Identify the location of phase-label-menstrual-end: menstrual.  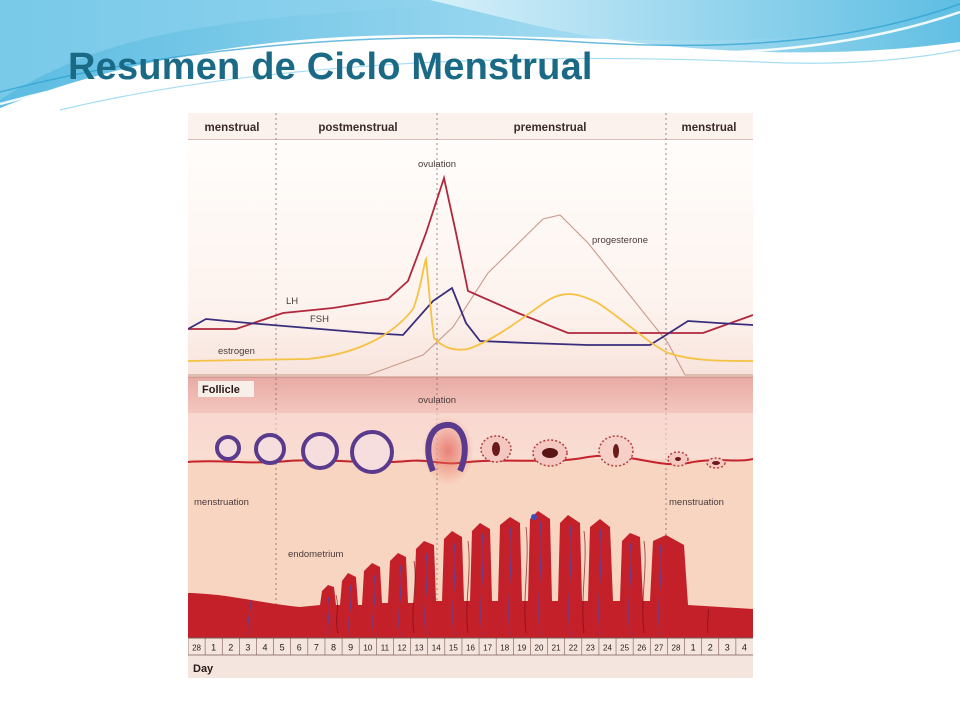
(709, 128).